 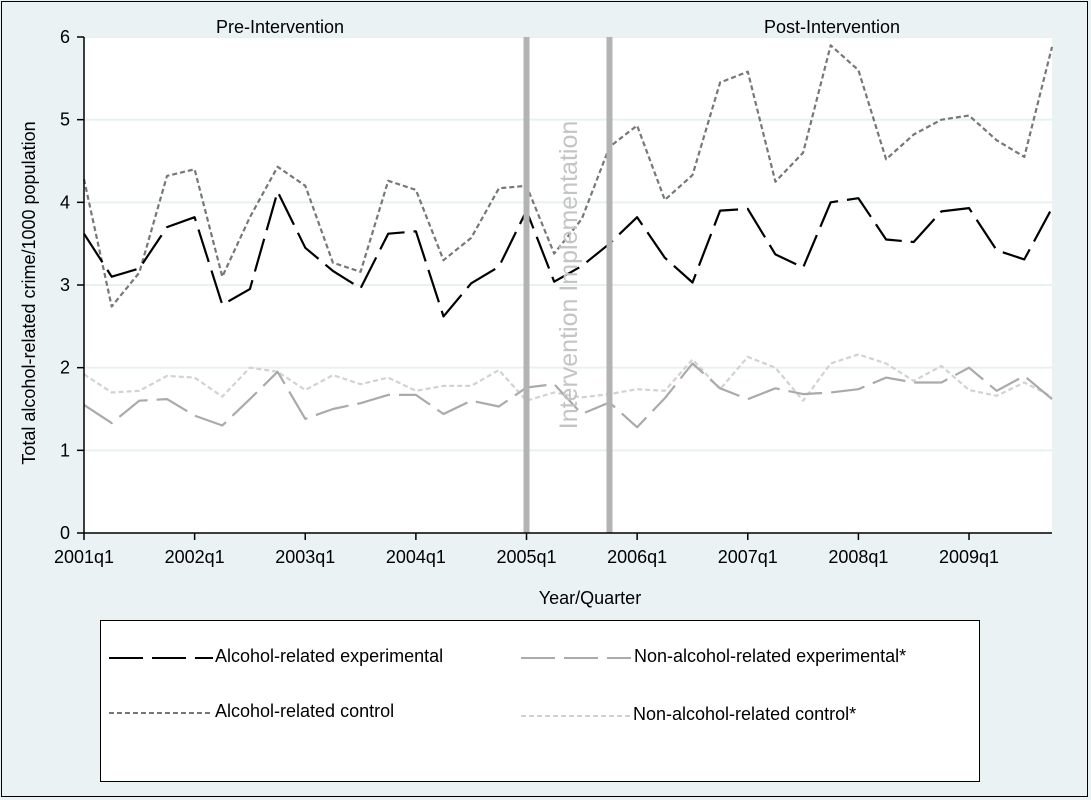 What do you see at coordinates (65, 202) in the screenshot?
I see `y-tick-label: 4` at bounding box center [65, 202].